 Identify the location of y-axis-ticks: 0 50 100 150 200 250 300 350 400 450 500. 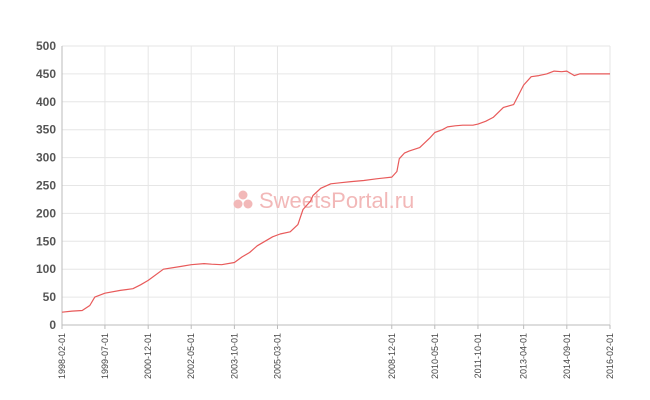
(46, 185).